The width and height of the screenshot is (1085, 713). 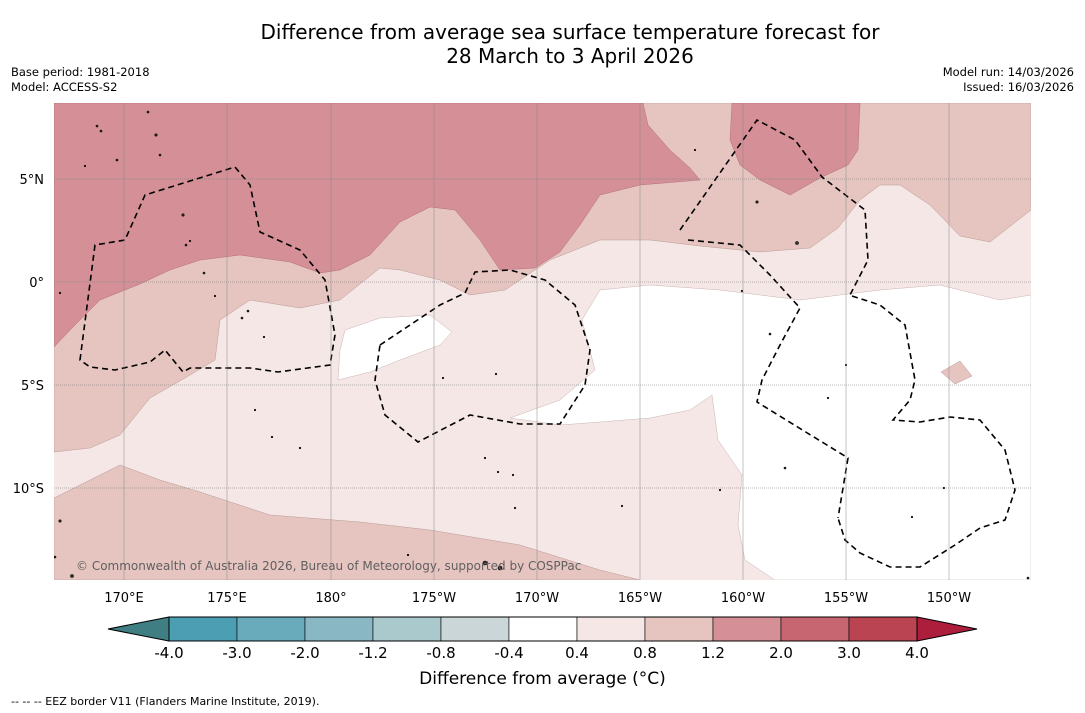 I want to click on title-line-2: 28 March to 3 April 2026, so click(x=570, y=56).